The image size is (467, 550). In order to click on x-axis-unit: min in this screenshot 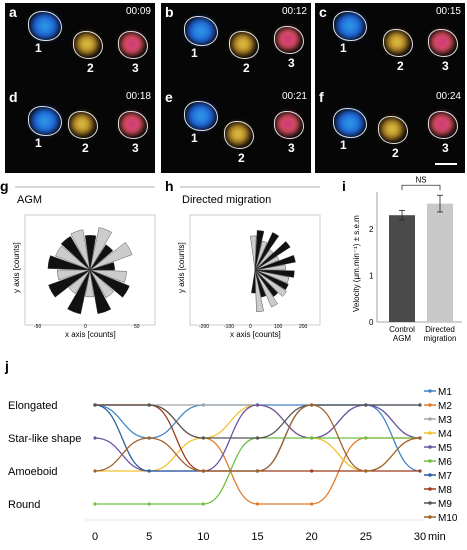, I will do `click(437, 537)`.